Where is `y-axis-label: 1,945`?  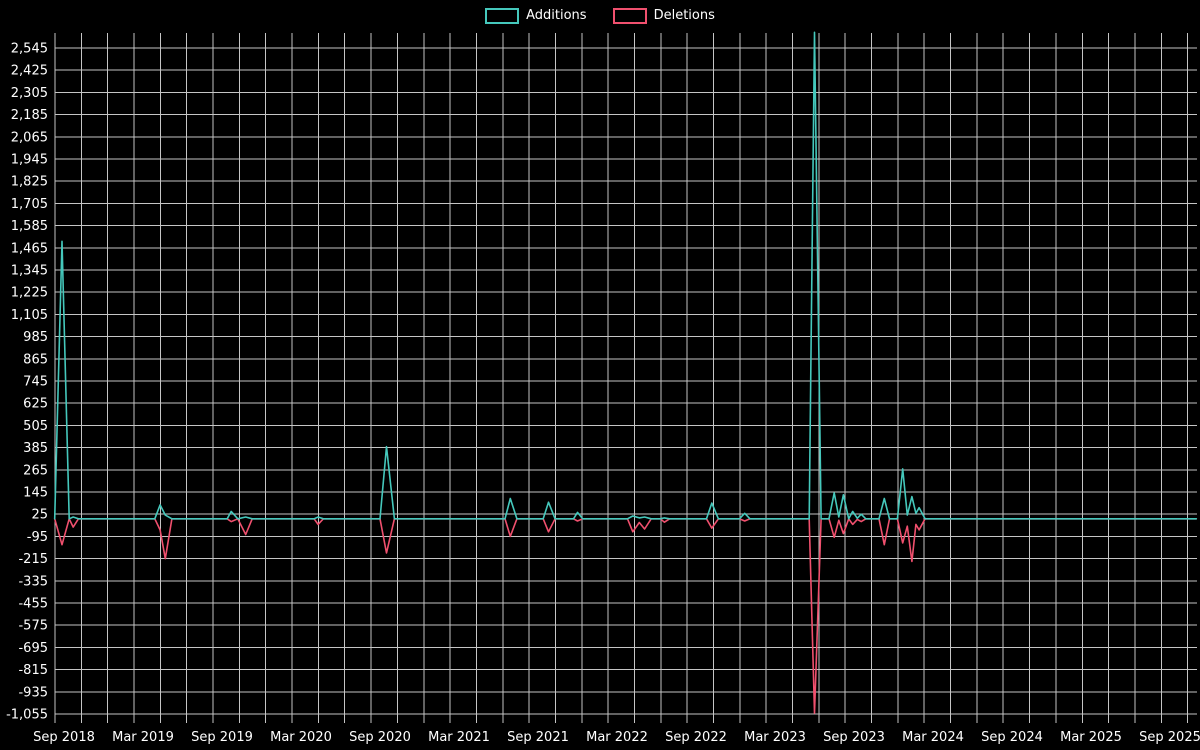 y-axis-label: 1,945 is located at coordinates (29, 160).